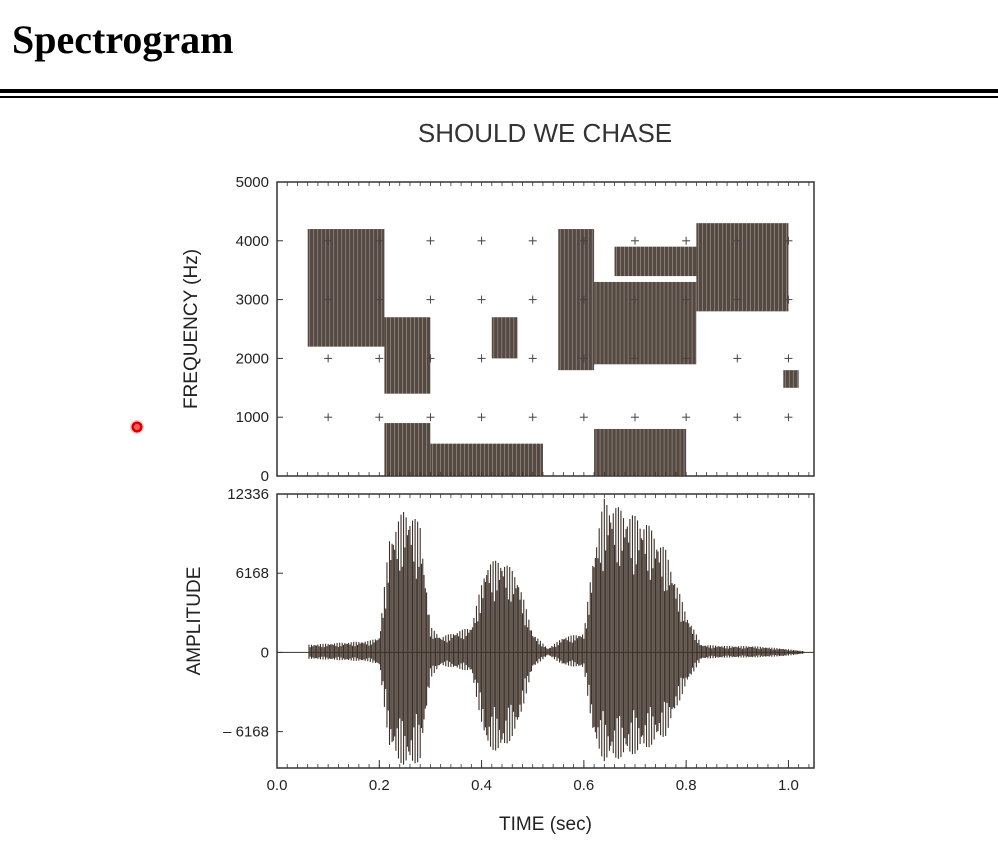 This screenshot has width=998, height=844. What do you see at coordinates (265, 652) in the screenshot?
I see `amplitude-tick-label: 0` at bounding box center [265, 652].